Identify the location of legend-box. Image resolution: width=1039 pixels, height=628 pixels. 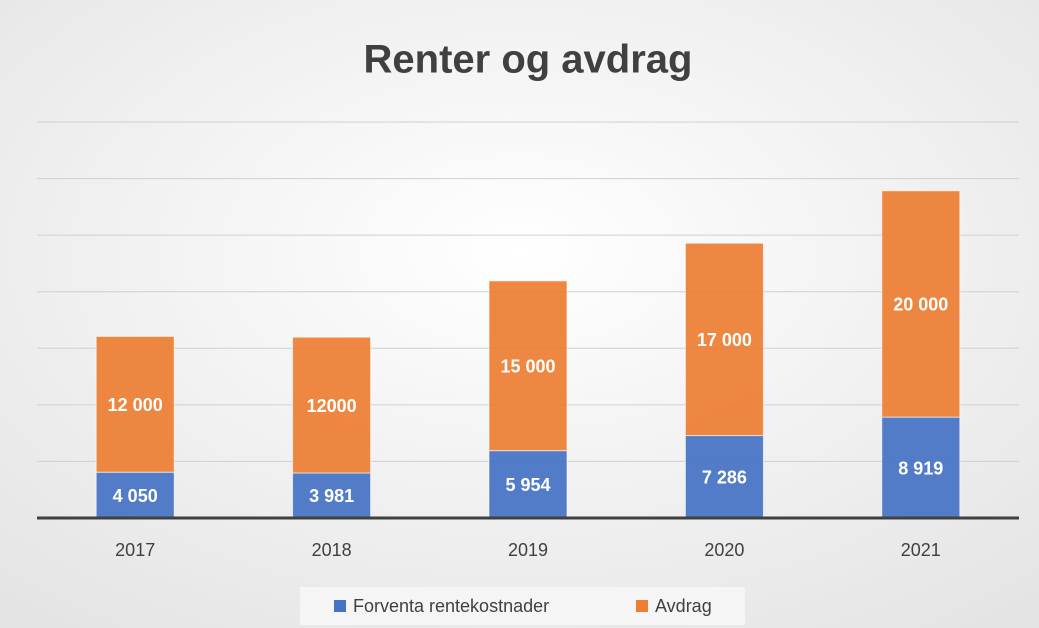
(522, 606).